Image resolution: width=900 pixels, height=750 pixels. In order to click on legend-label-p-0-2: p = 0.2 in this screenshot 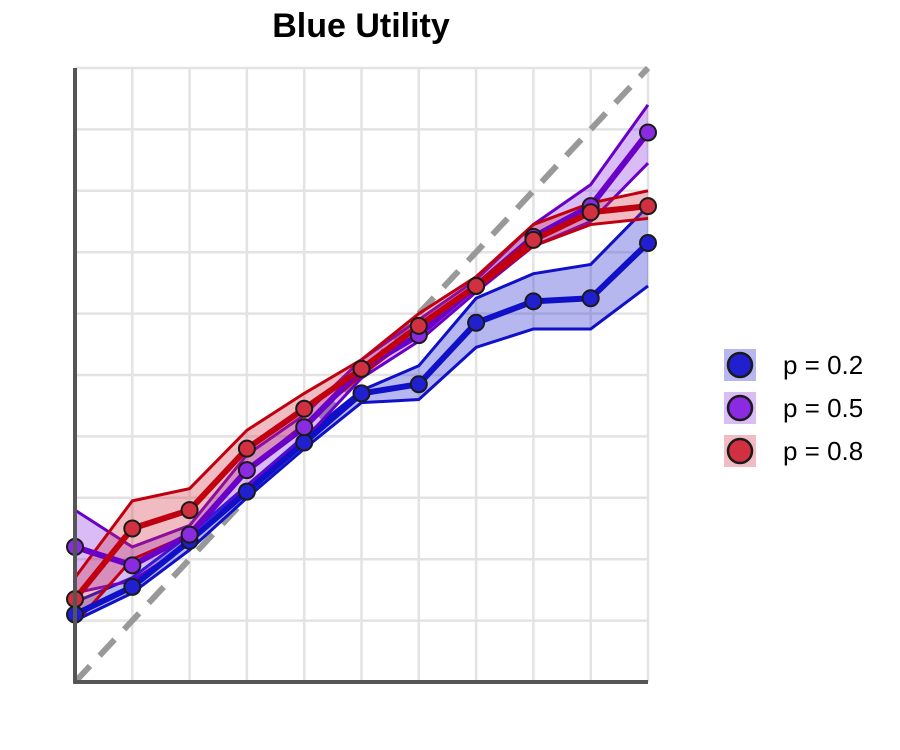, I will do `click(823, 365)`.